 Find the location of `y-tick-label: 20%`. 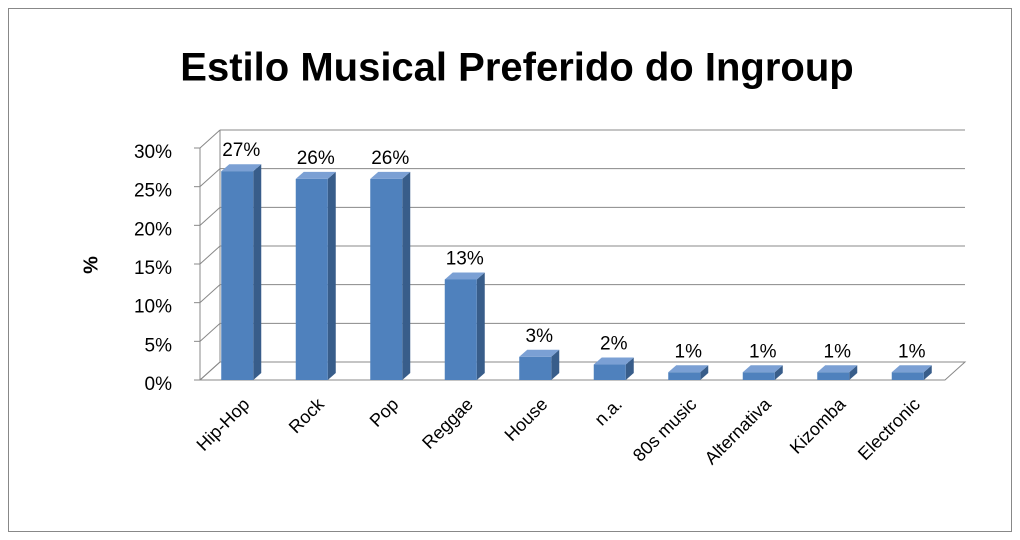

y-tick-label: 20% is located at coordinates (153, 229).